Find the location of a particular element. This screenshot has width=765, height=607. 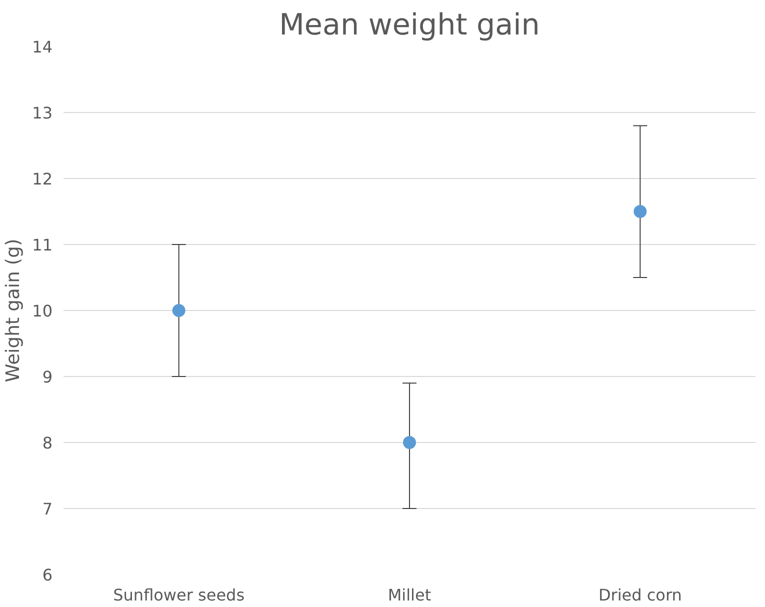

y-tick-label: 12 is located at coordinates (42, 179).